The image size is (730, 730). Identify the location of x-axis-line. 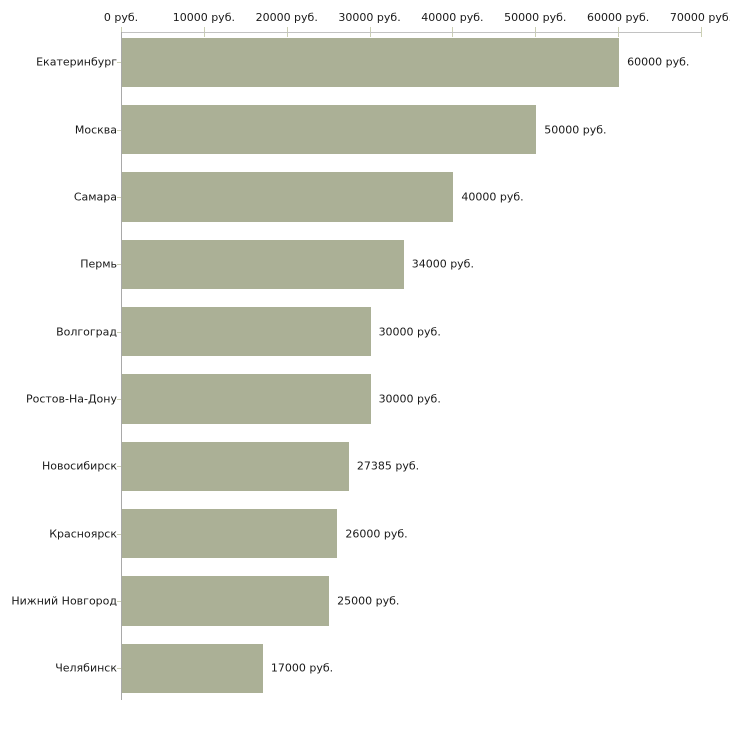
(411, 32).